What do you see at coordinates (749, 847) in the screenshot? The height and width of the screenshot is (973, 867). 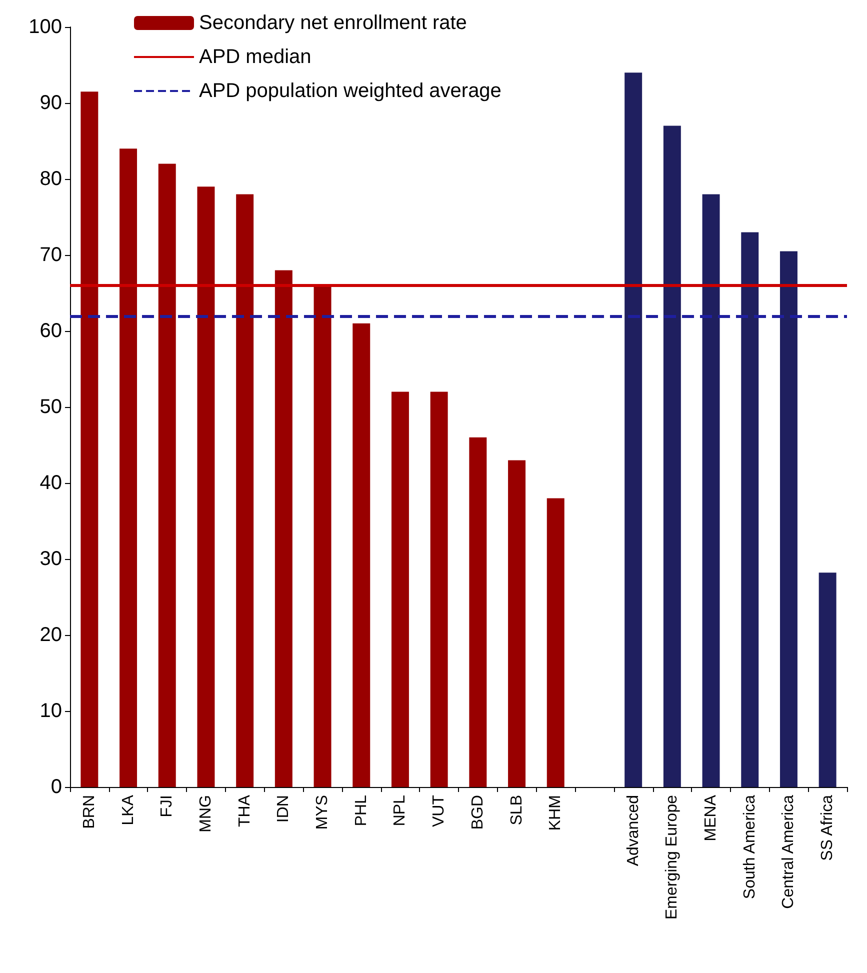 I see `x-tick-label: South America` at bounding box center [749, 847].